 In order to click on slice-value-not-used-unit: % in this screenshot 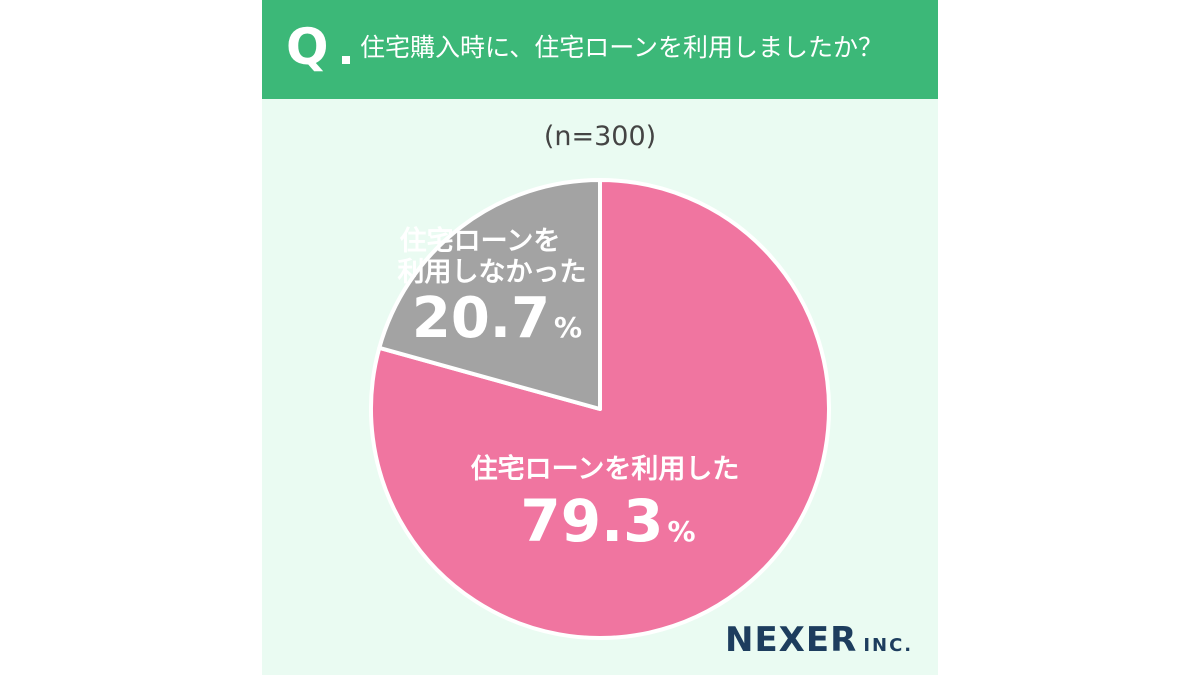, I will do `click(568, 327)`.